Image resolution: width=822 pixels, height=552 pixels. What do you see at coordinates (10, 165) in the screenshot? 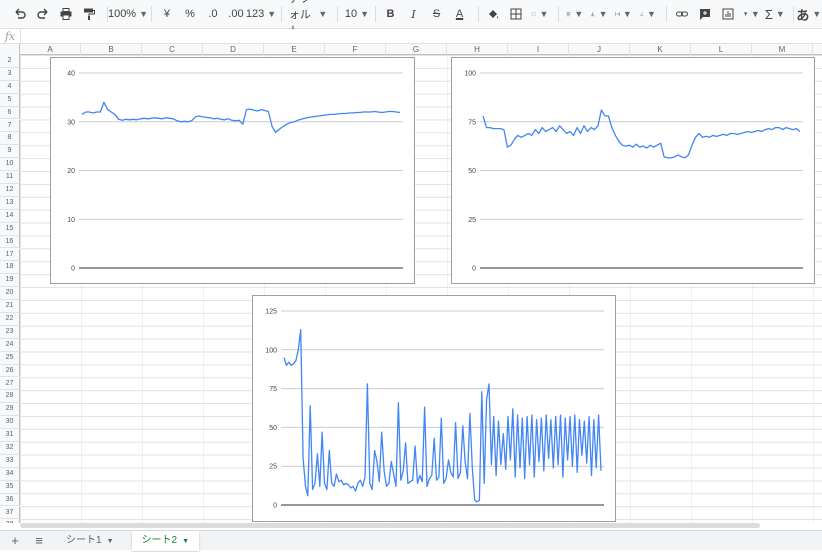
I see `row-header-10: 10` at bounding box center [10, 165].